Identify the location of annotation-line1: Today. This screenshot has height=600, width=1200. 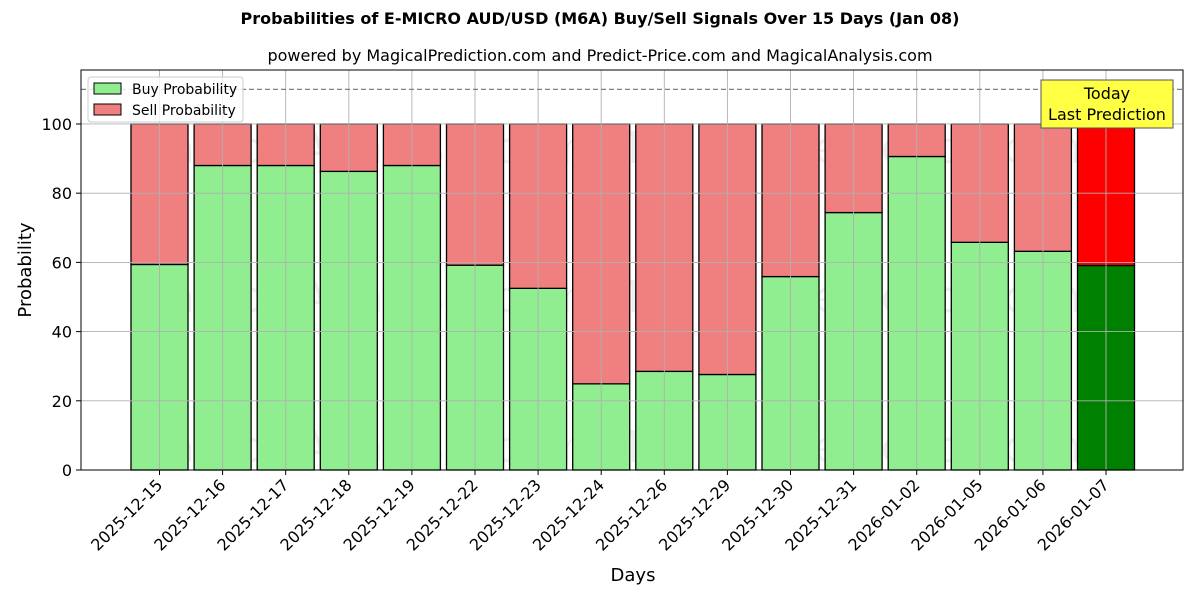
(1106, 93).